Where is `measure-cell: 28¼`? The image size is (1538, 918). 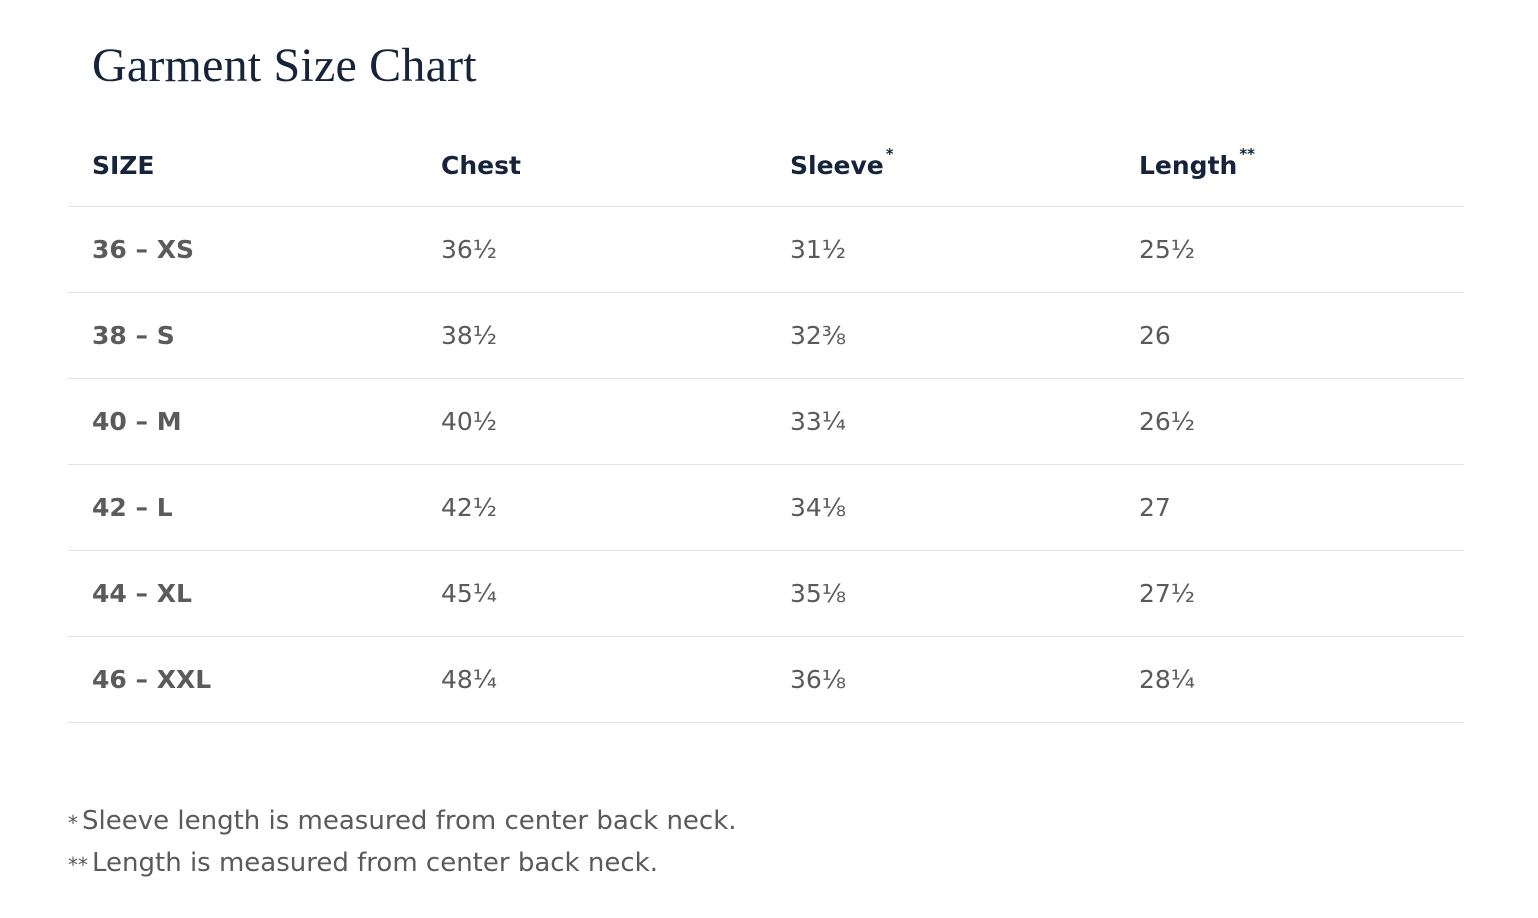 measure-cell: 28¼ is located at coordinates (1289, 679).